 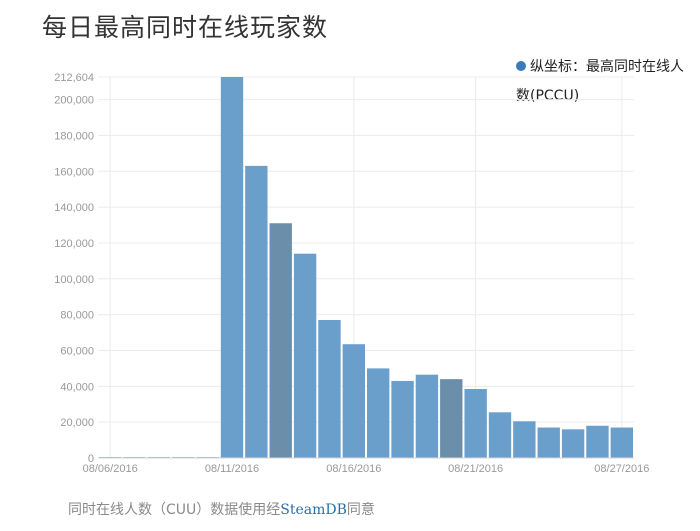 What do you see at coordinates (91, 459) in the screenshot?
I see `y-tick-label: 0` at bounding box center [91, 459].